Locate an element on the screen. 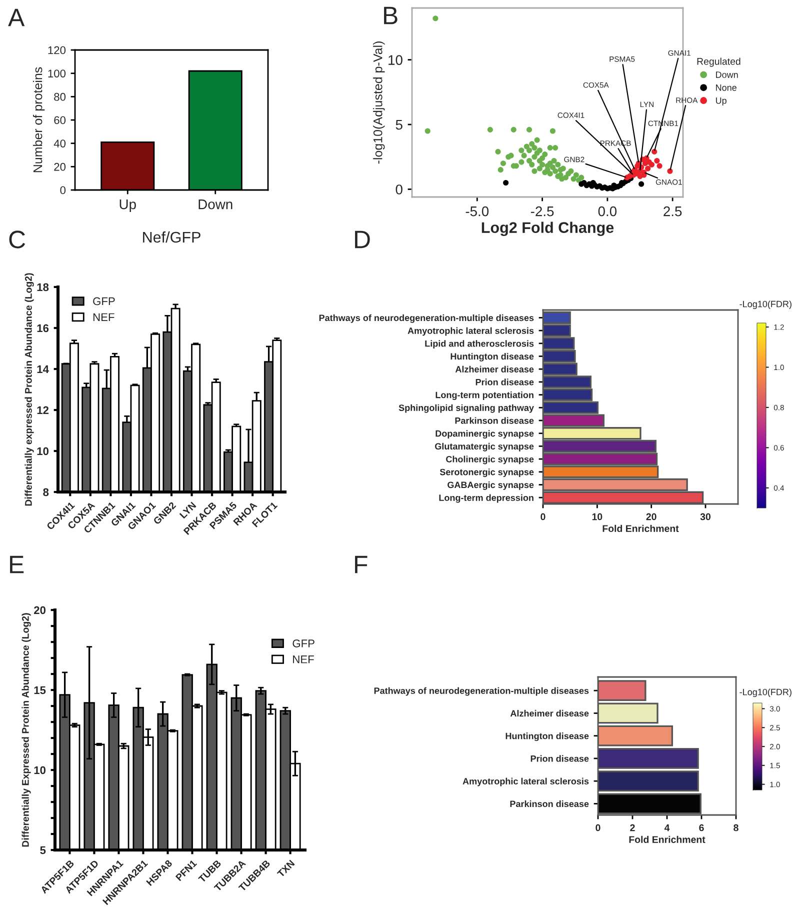  y-tick-label: Dopaminergic synapse is located at coordinates (485, 434).